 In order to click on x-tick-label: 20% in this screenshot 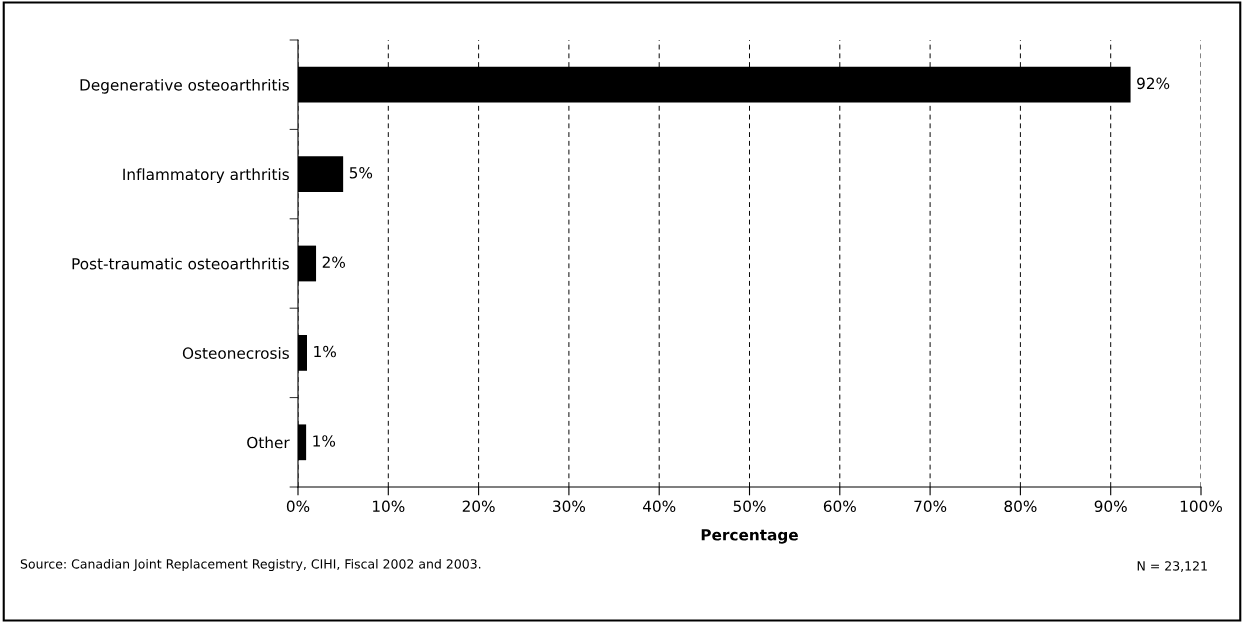, I will do `click(478, 506)`.